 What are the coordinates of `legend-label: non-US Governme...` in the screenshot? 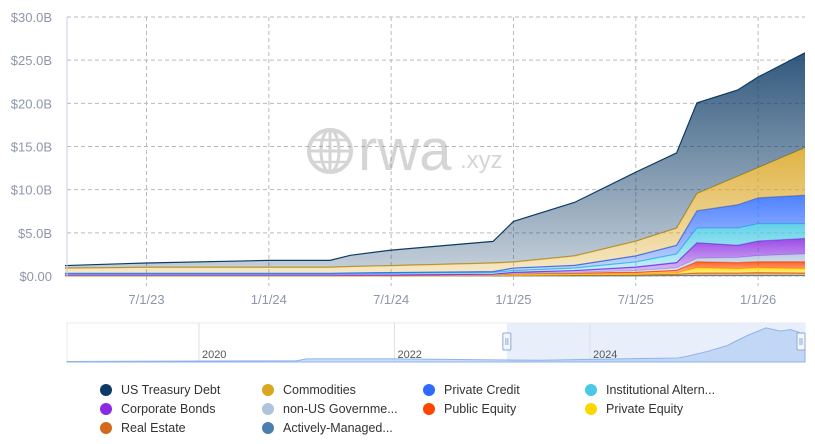 It's located at (340, 409).